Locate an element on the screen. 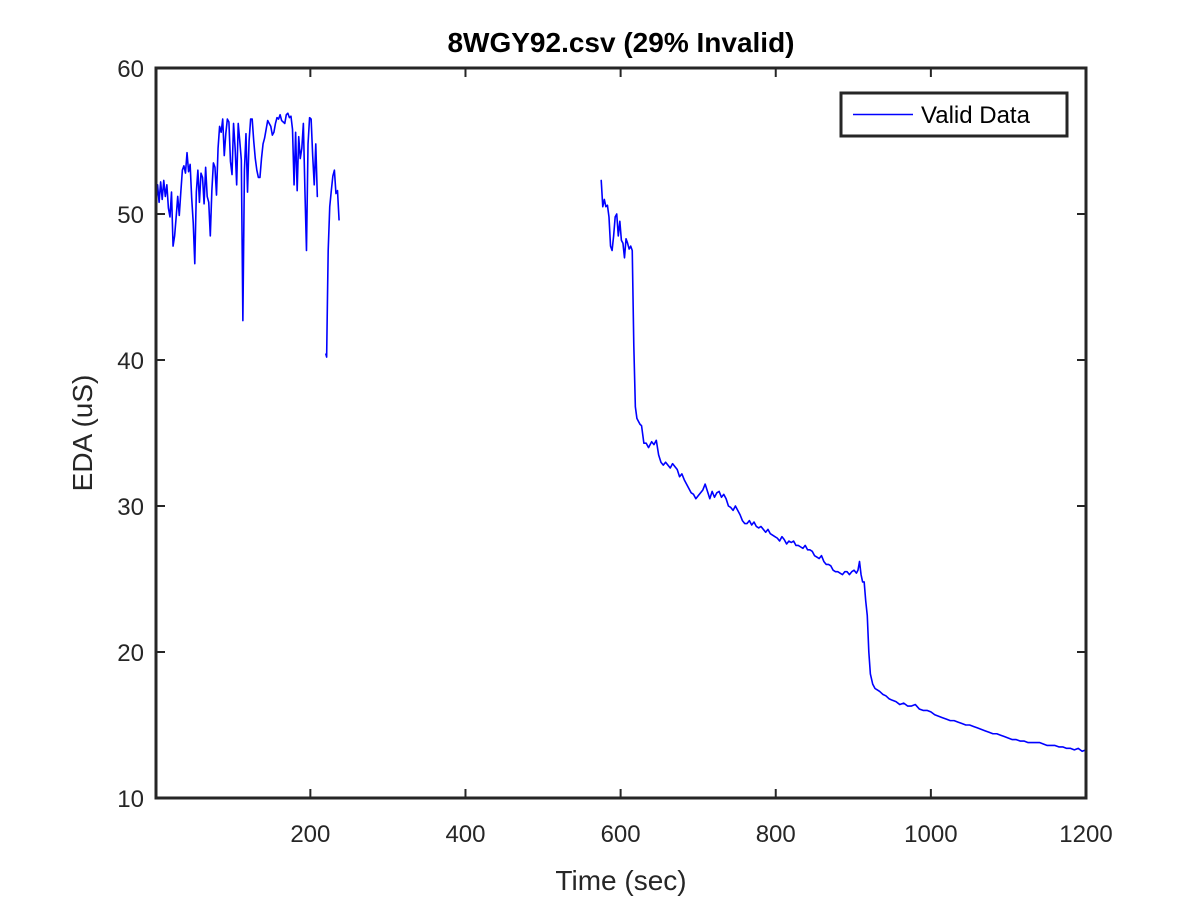  y-tick-label: 50 is located at coordinates (130, 215).